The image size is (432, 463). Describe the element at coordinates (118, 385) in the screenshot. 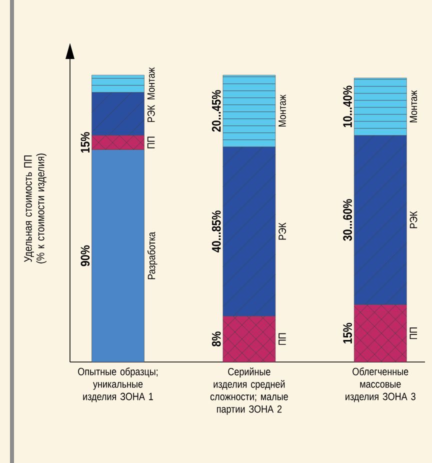

I see `x-tick-label: Опытные образцы; уникальные изделия ЗОНА 1` at that location.